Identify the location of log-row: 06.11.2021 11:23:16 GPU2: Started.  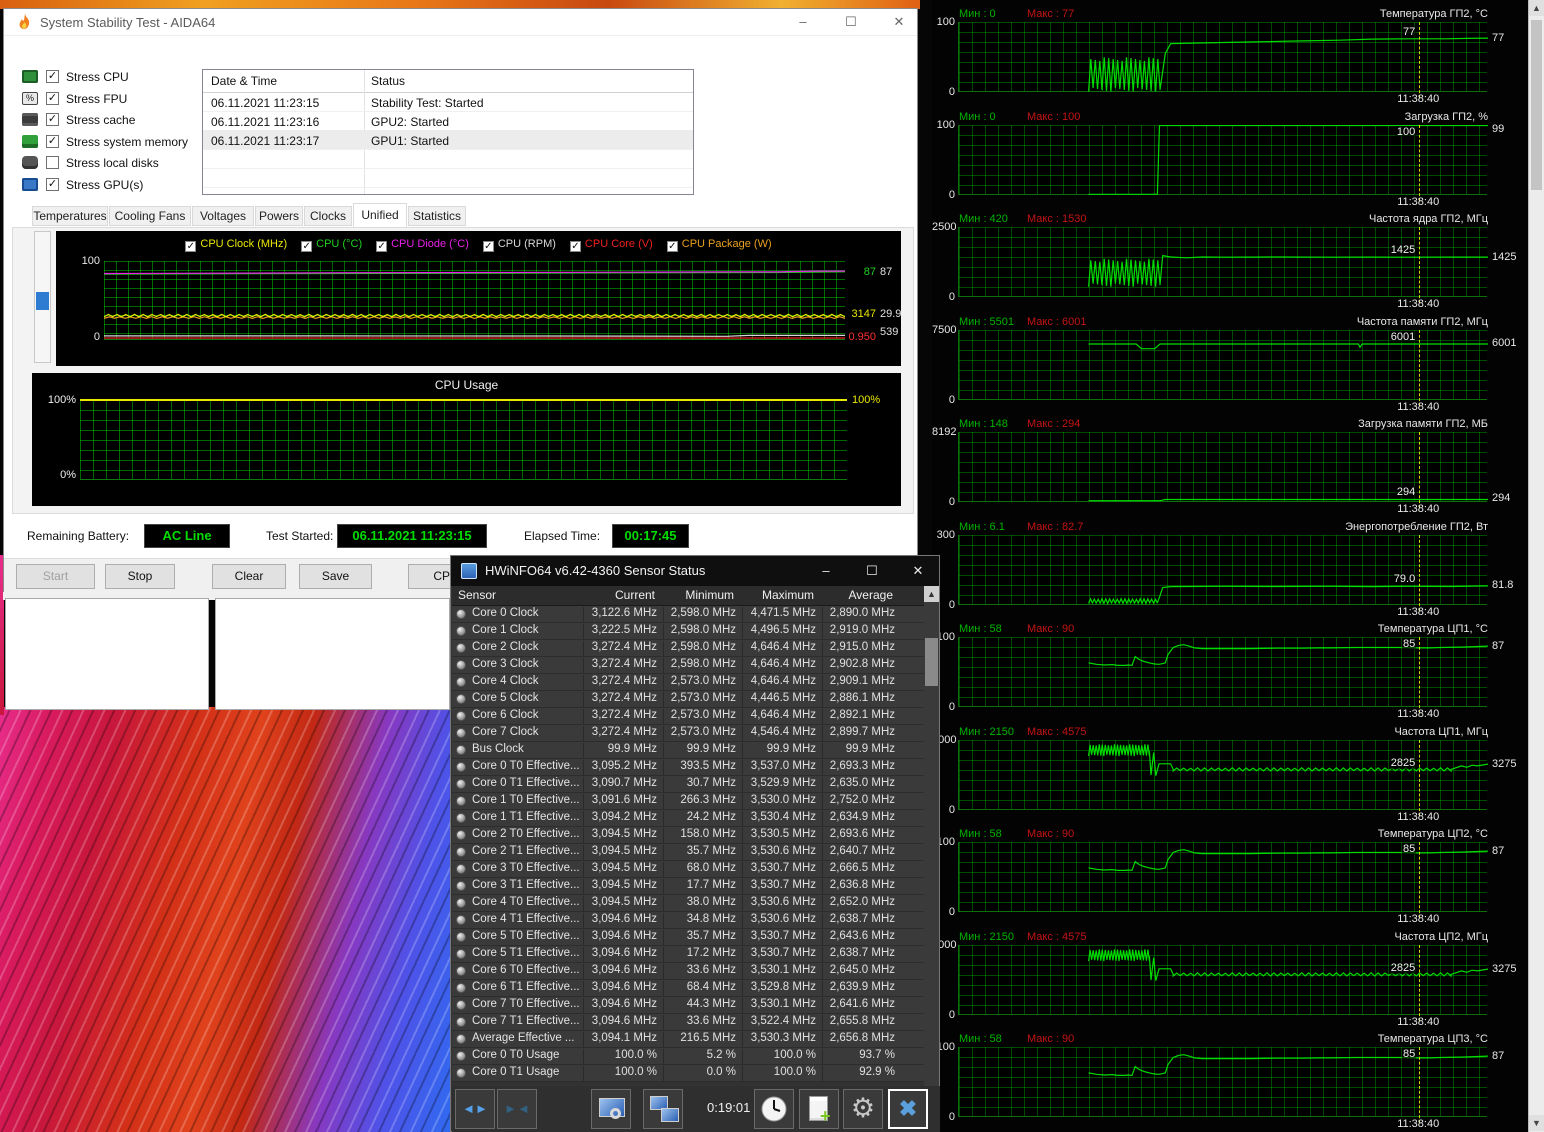
(448, 121).